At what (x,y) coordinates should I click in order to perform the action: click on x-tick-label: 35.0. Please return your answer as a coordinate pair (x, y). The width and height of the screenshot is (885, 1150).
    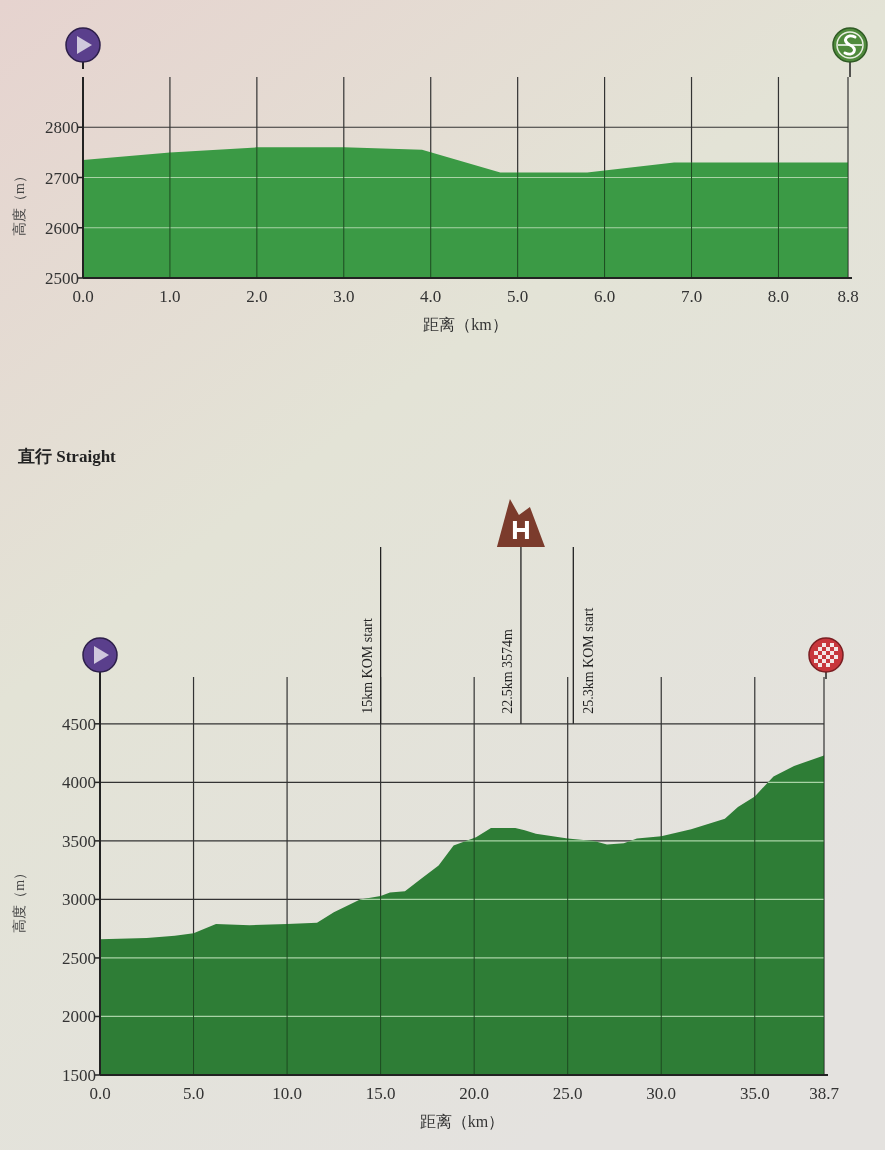
    Looking at the image, I should click on (754, 1093).